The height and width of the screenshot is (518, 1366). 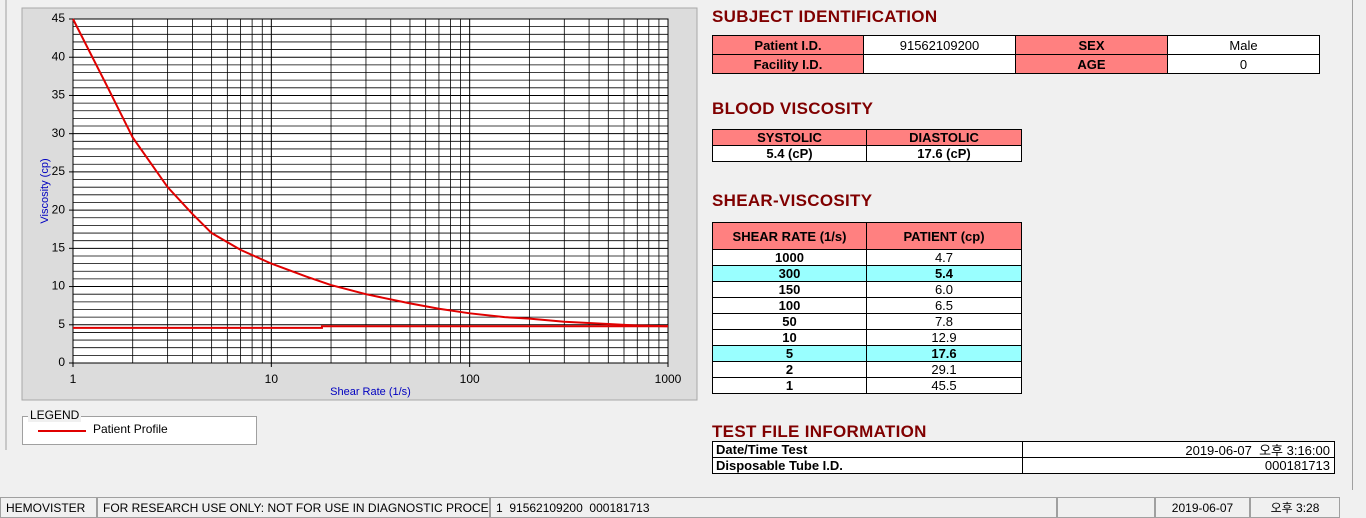 I want to click on y-tick-label: 10, so click(x=59, y=286).